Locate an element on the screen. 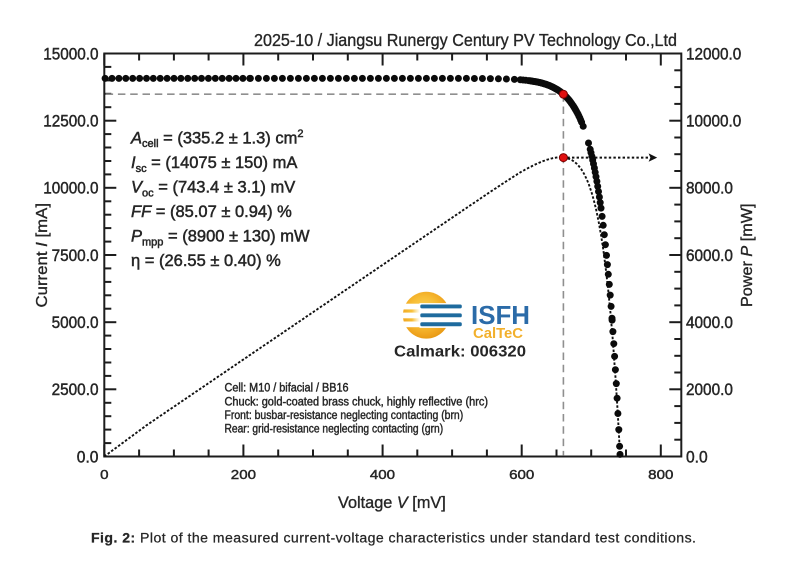 The image size is (800, 575). svg-text: Isc = (14075 ± 150) mA is located at coordinates (214, 164).